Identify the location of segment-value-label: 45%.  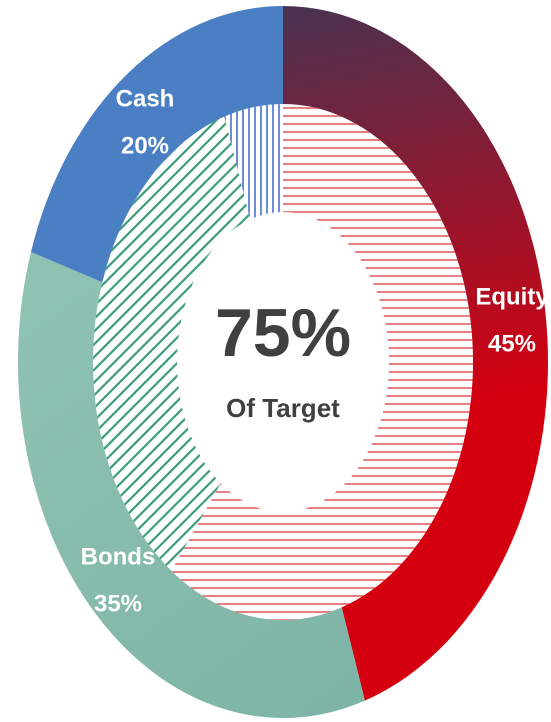
(512, 343).